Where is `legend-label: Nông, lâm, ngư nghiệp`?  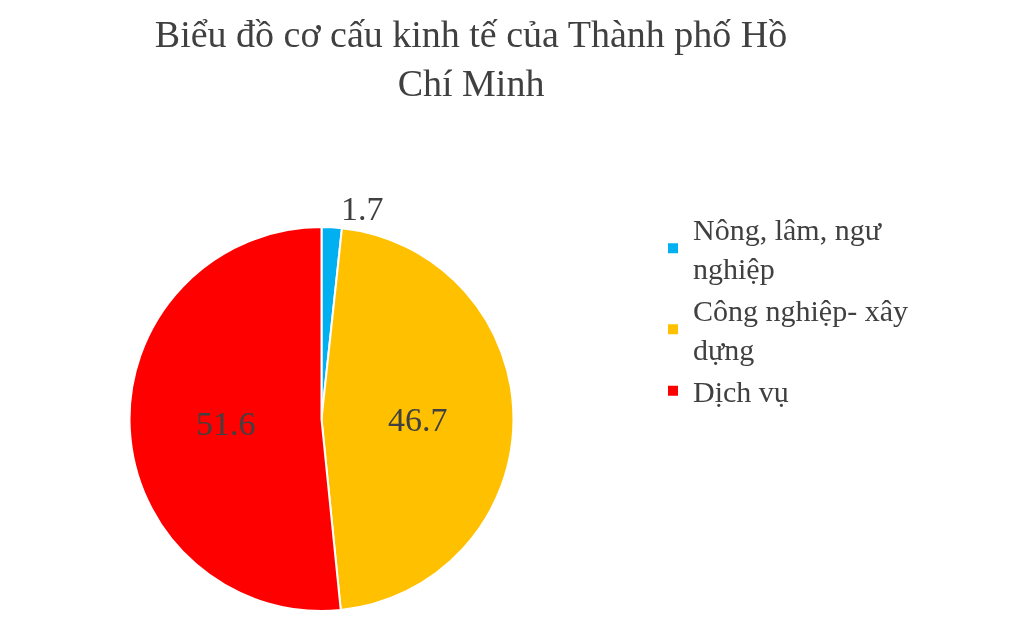 legend-label: Nông, lâm, ngư nghiệp is located at coordinates (788, 249).